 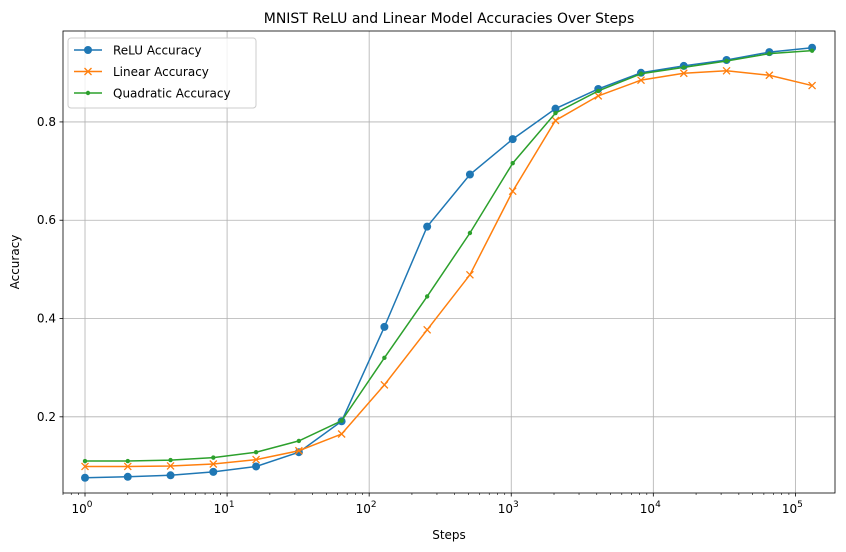 I want to click on x-tick-label: 10⁴, so click(x=650, y=508).